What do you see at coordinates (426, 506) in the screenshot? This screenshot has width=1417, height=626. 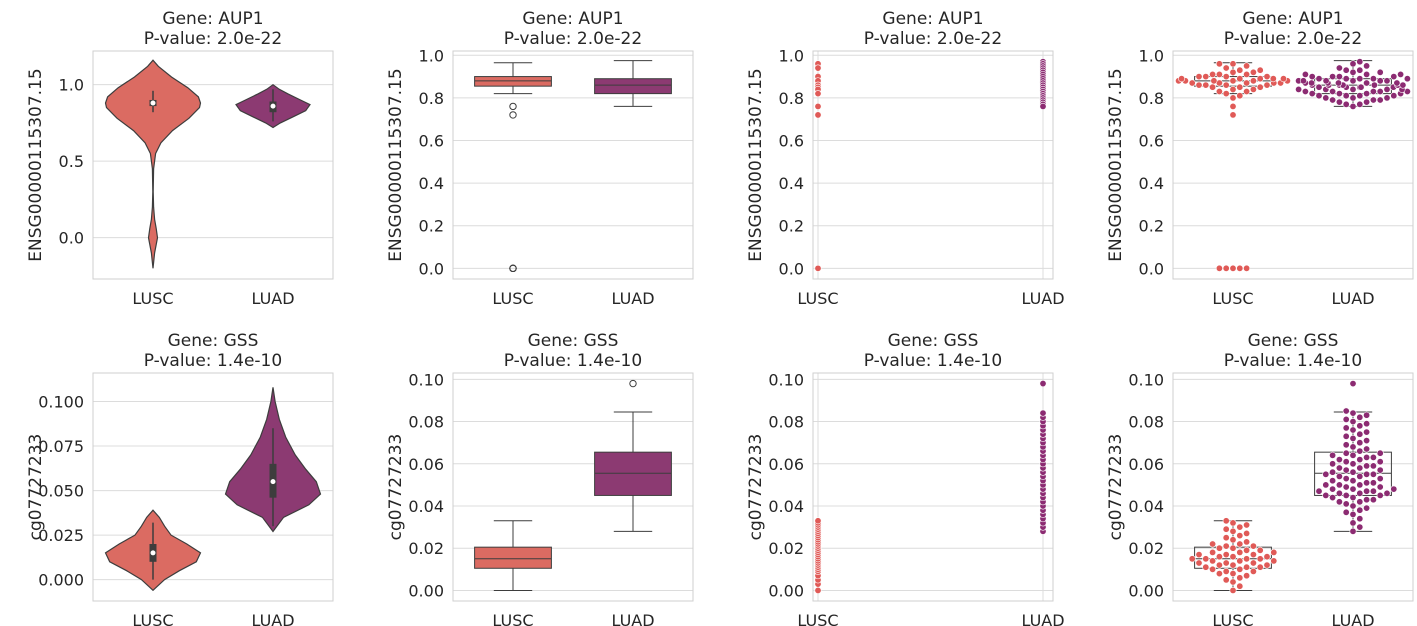 I see `y-tick-label: 0.04` at bounding box center [426, 506].